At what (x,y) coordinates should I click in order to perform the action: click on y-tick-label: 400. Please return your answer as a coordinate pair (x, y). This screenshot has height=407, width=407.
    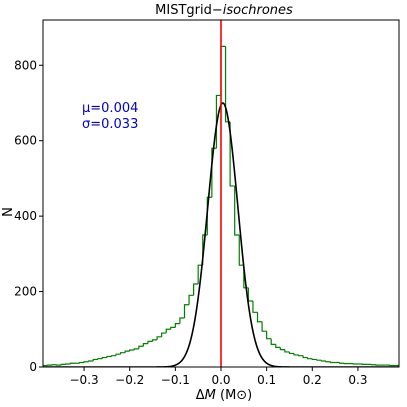
    Looking at the image, I should click on (25, 216).